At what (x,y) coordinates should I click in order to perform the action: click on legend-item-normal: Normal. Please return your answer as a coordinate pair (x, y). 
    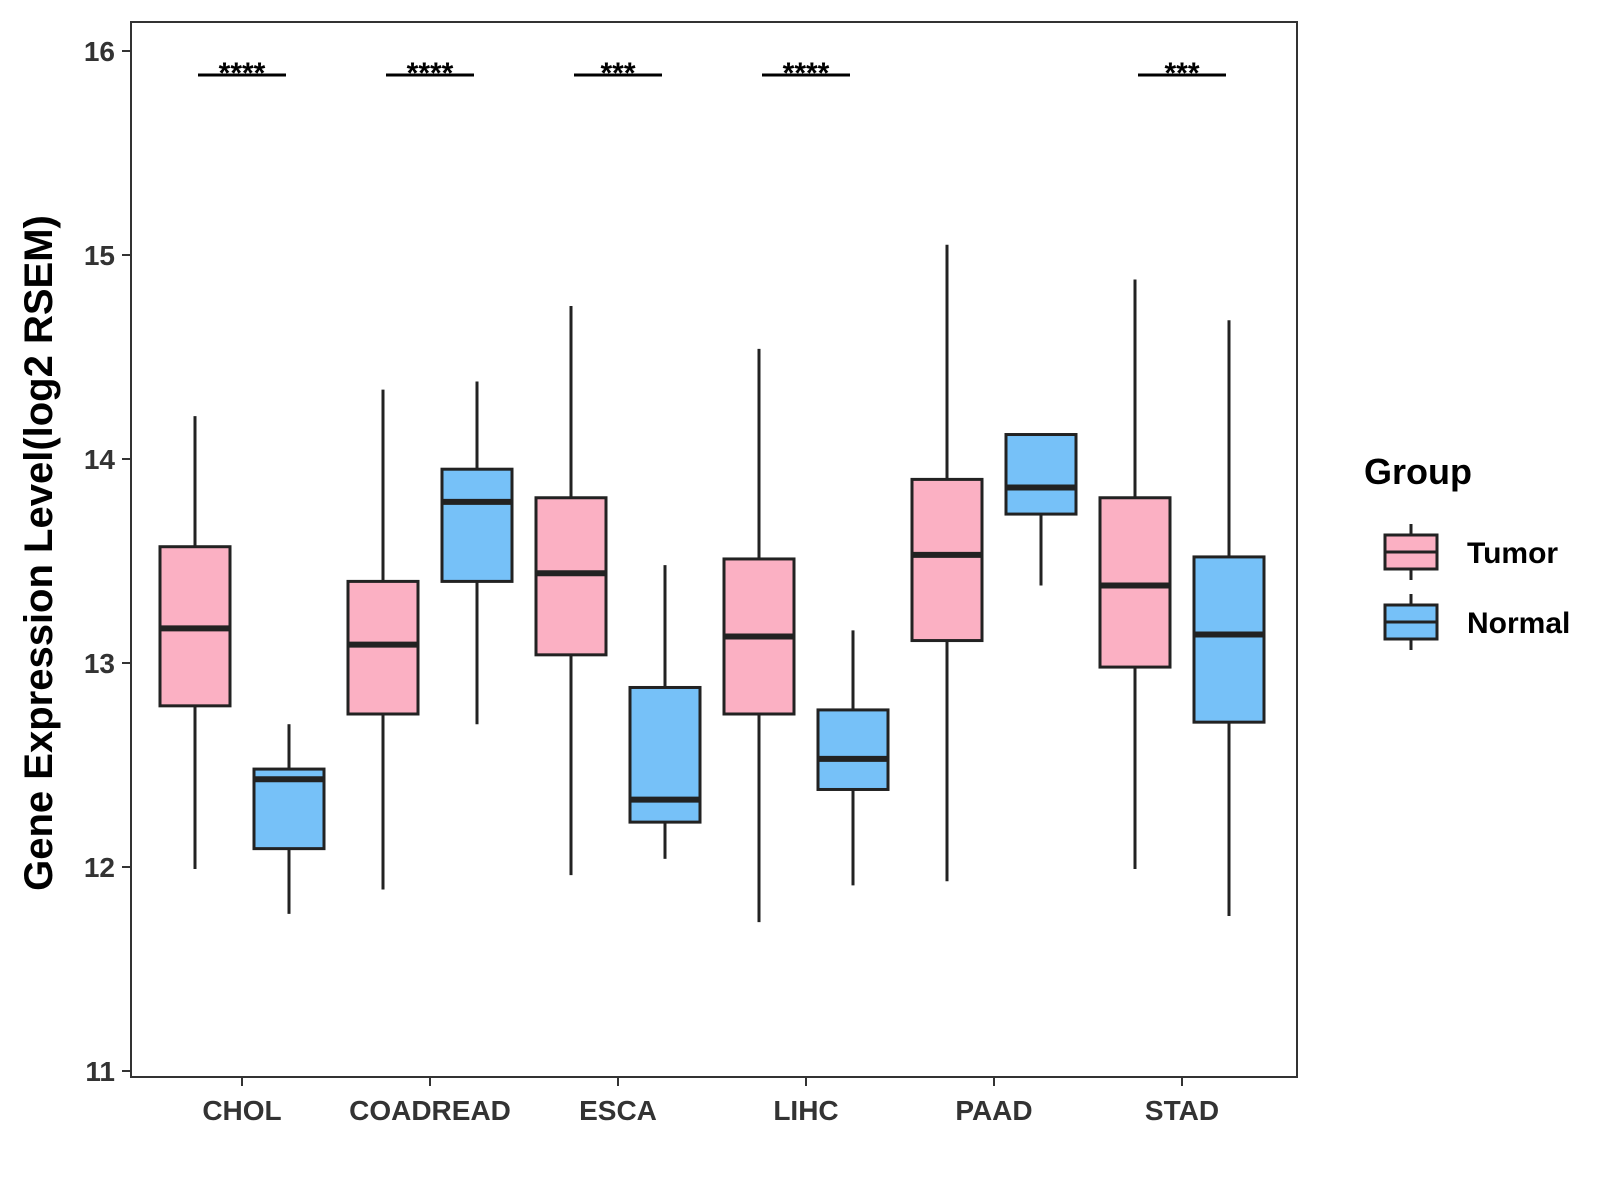
    Looking at the image, I should click on (1476, 622).